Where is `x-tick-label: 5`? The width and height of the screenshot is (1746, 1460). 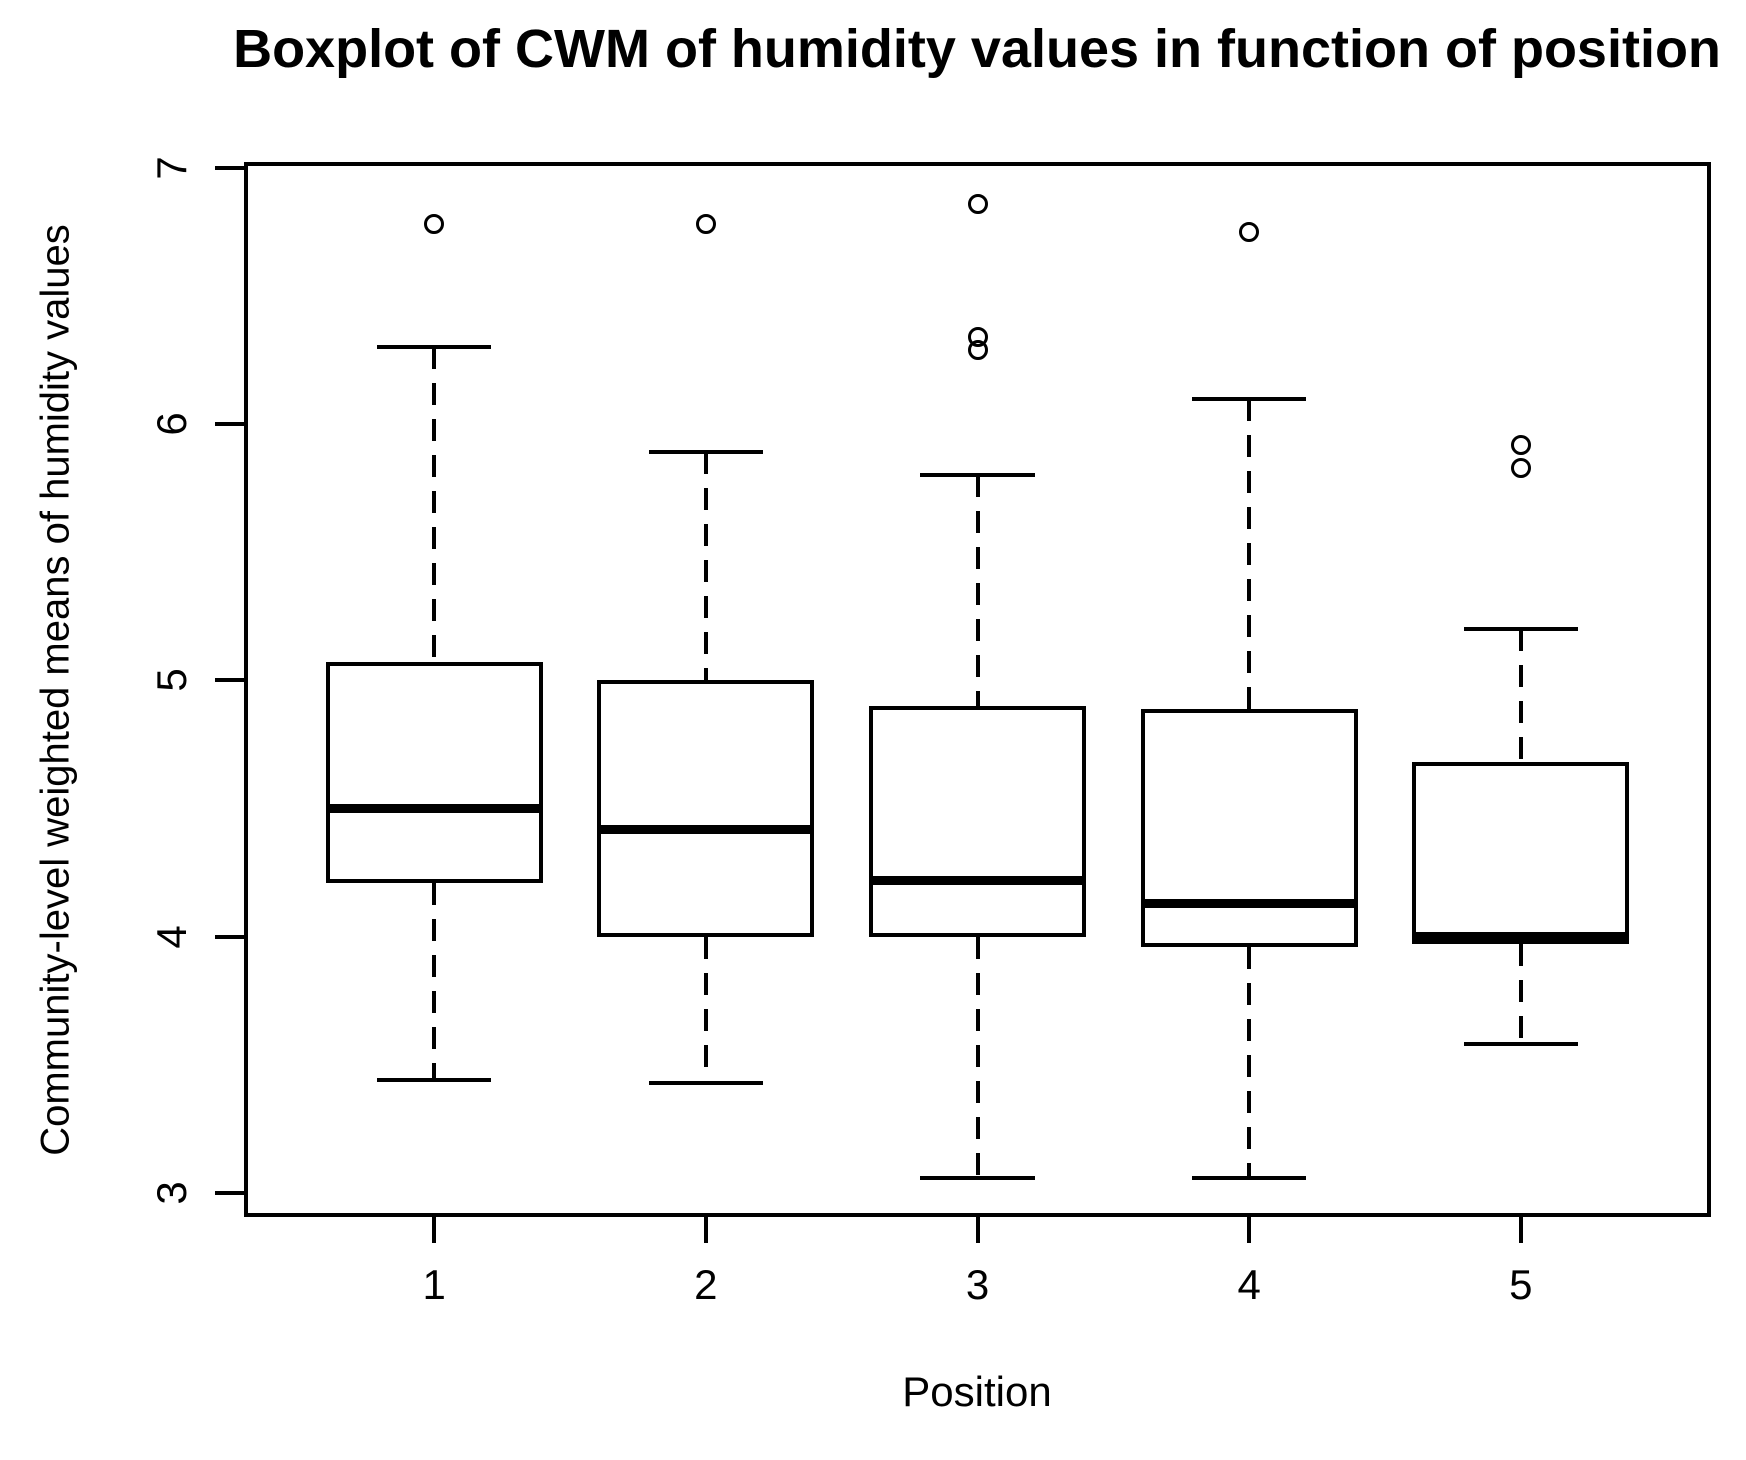
x-tick-label: 5 is located at coordinates (1521, 1284).